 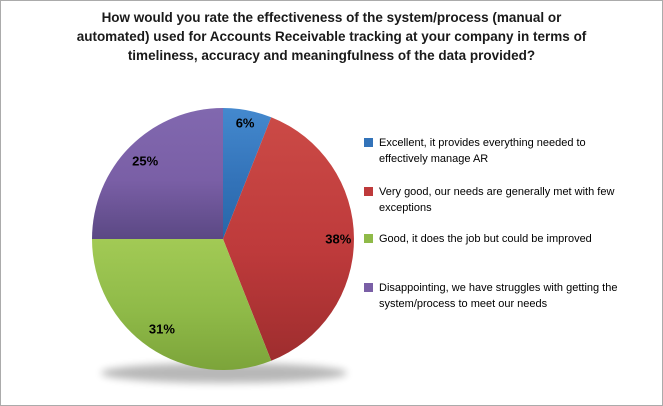 What do you see at coordinates (224, 373) in the screenshot?
I see `pie-shadow` at bounding box center [224, 373].